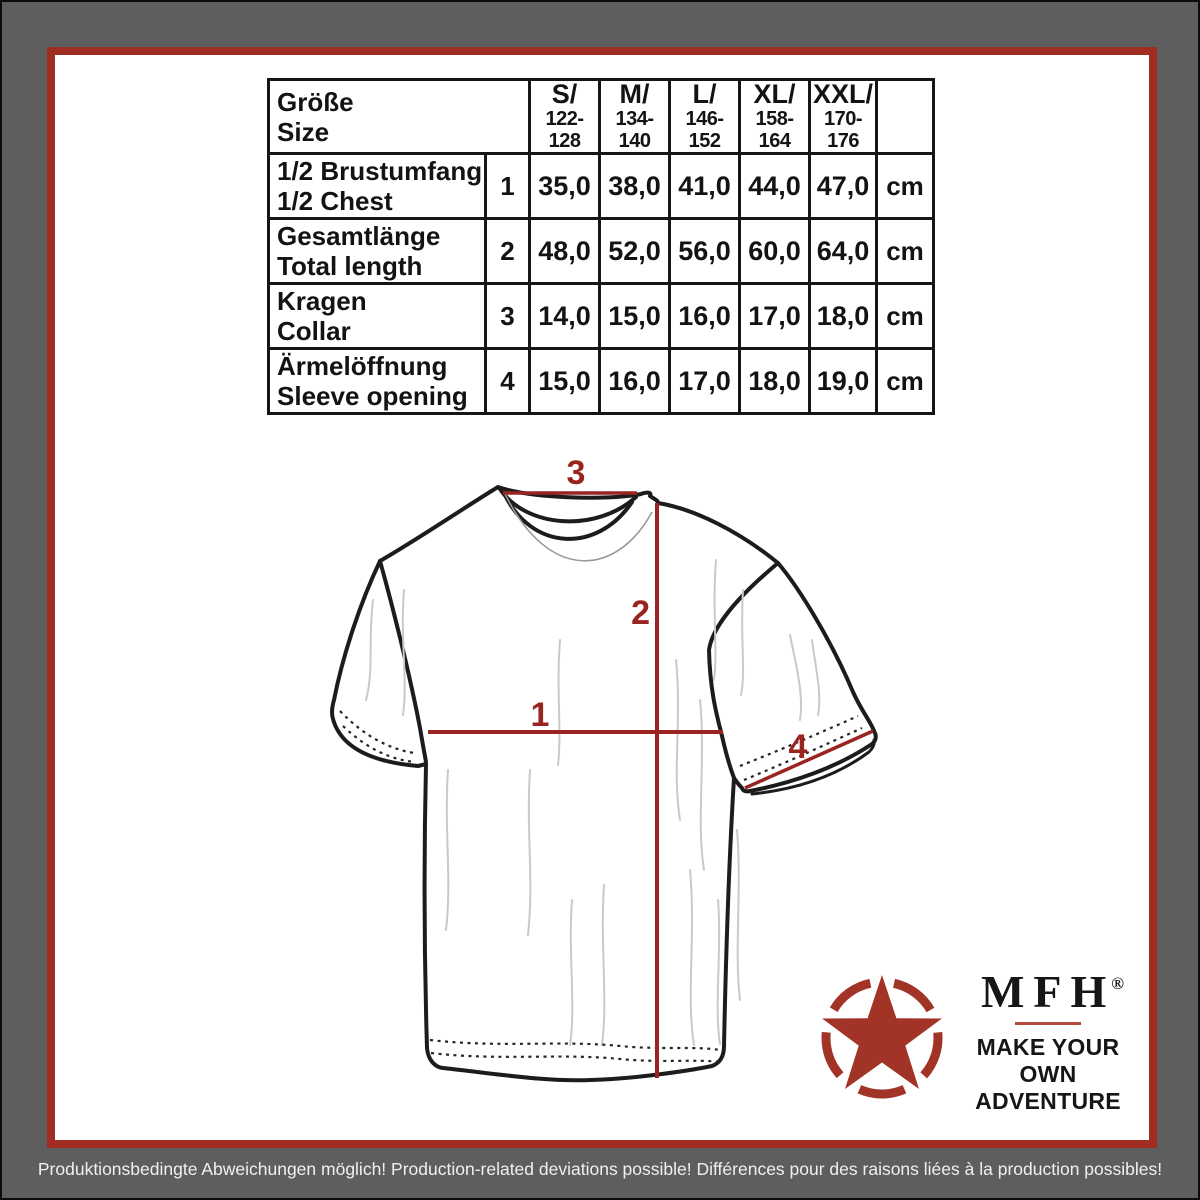 This screenshot has height=1200, width=1200. I want to click on mfh-star-logo, so click(882, 1037).